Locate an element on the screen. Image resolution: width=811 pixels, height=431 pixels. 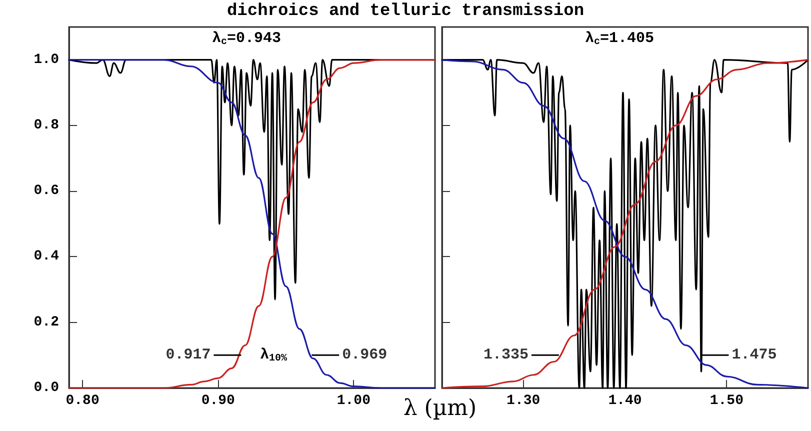
x-tick-label: 1.30 is located at coordinates (523, 401).